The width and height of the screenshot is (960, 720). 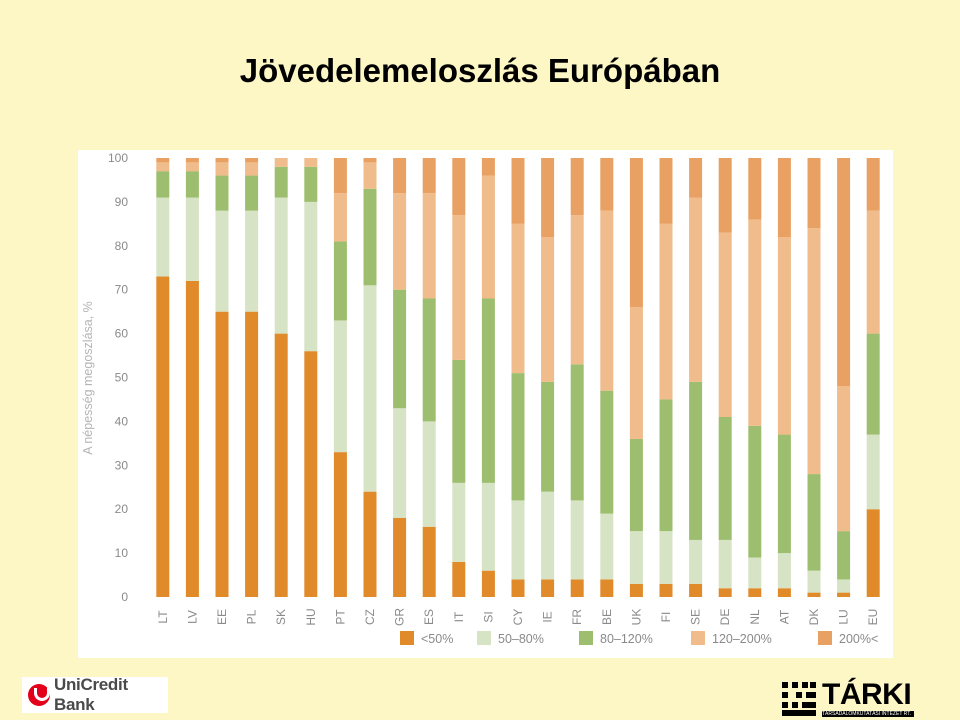 What do you see at coordinates (122, 202) in the screenshot?
I see `y-tick-label: 90` at bounding box center [122, 202].